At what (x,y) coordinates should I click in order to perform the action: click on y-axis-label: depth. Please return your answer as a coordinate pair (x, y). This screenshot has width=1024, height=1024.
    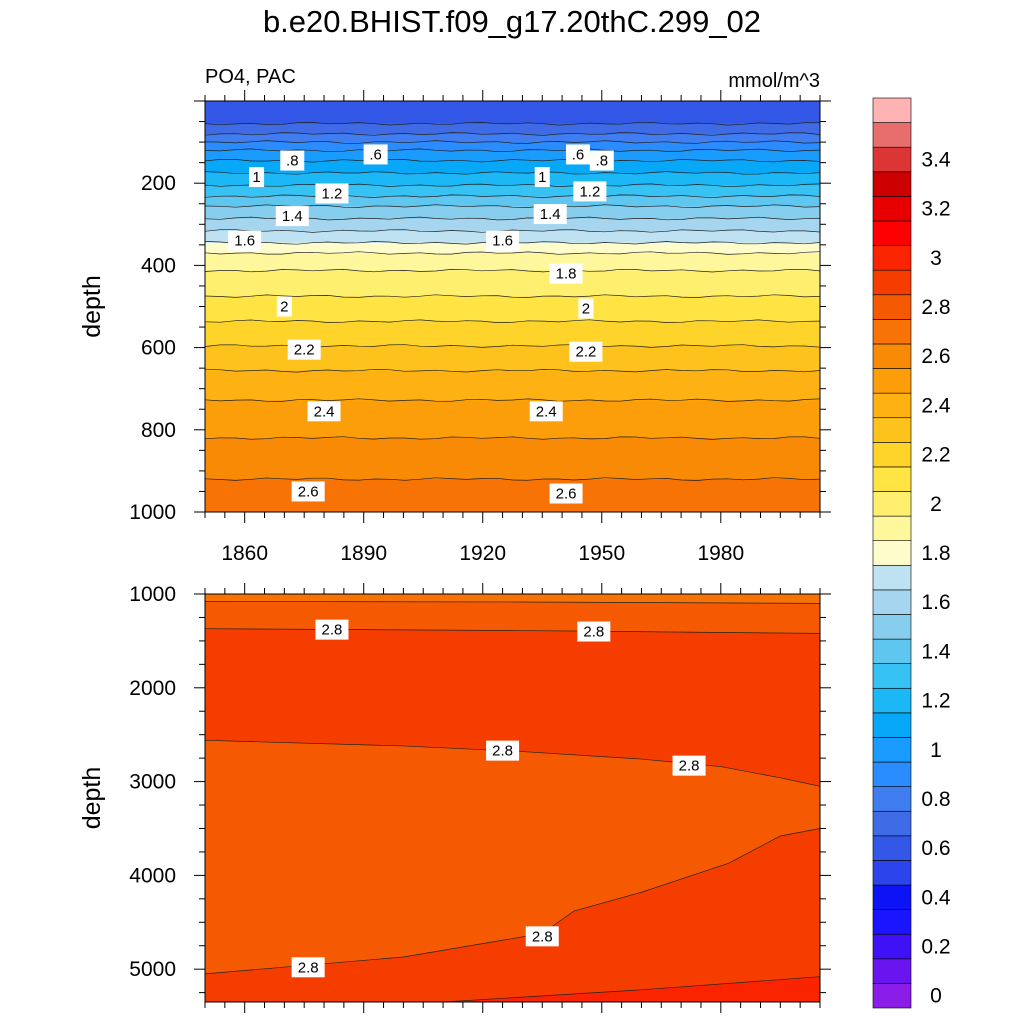
    Looking at the image, I should click on (92, 306).